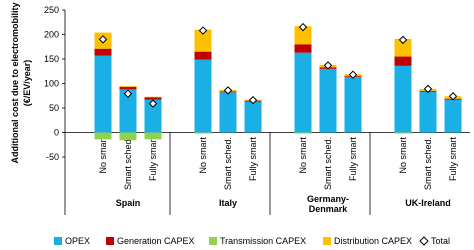  Describe the element at coordinates (440, 241) in the screenshot. I see `legend-label: Total` at that location.